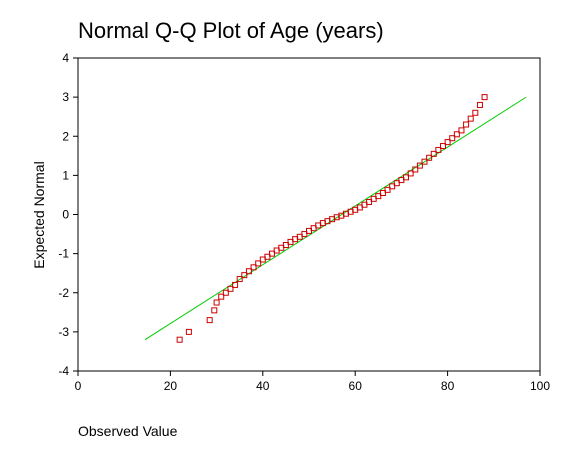 The height and width of the screenshot is (450, 562). Describe the element at coordinates (231, 30) in the screenshot. I see `chart-title: Normal Q-Q Plot of Age (years)` at that location.